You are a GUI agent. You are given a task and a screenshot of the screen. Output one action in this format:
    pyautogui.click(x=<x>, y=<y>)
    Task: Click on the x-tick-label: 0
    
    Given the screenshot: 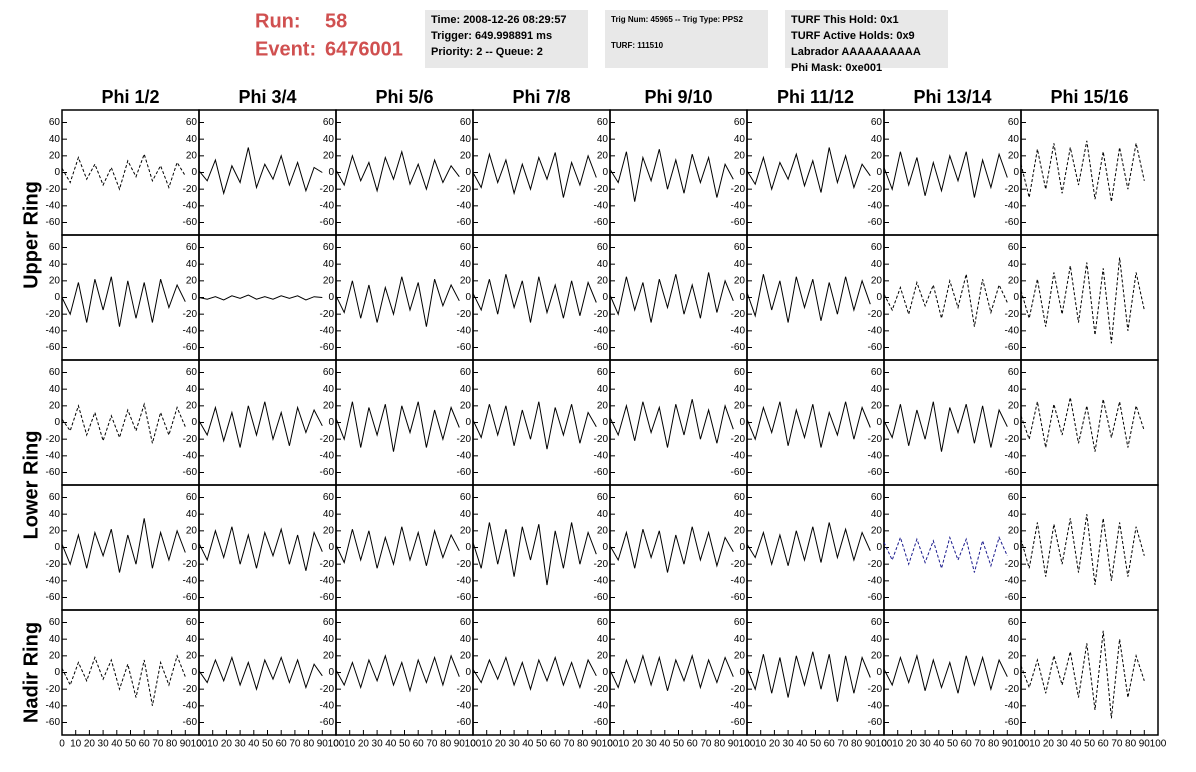 What is the action you would take?
    pyautogui.click(x=884, y=744)
    